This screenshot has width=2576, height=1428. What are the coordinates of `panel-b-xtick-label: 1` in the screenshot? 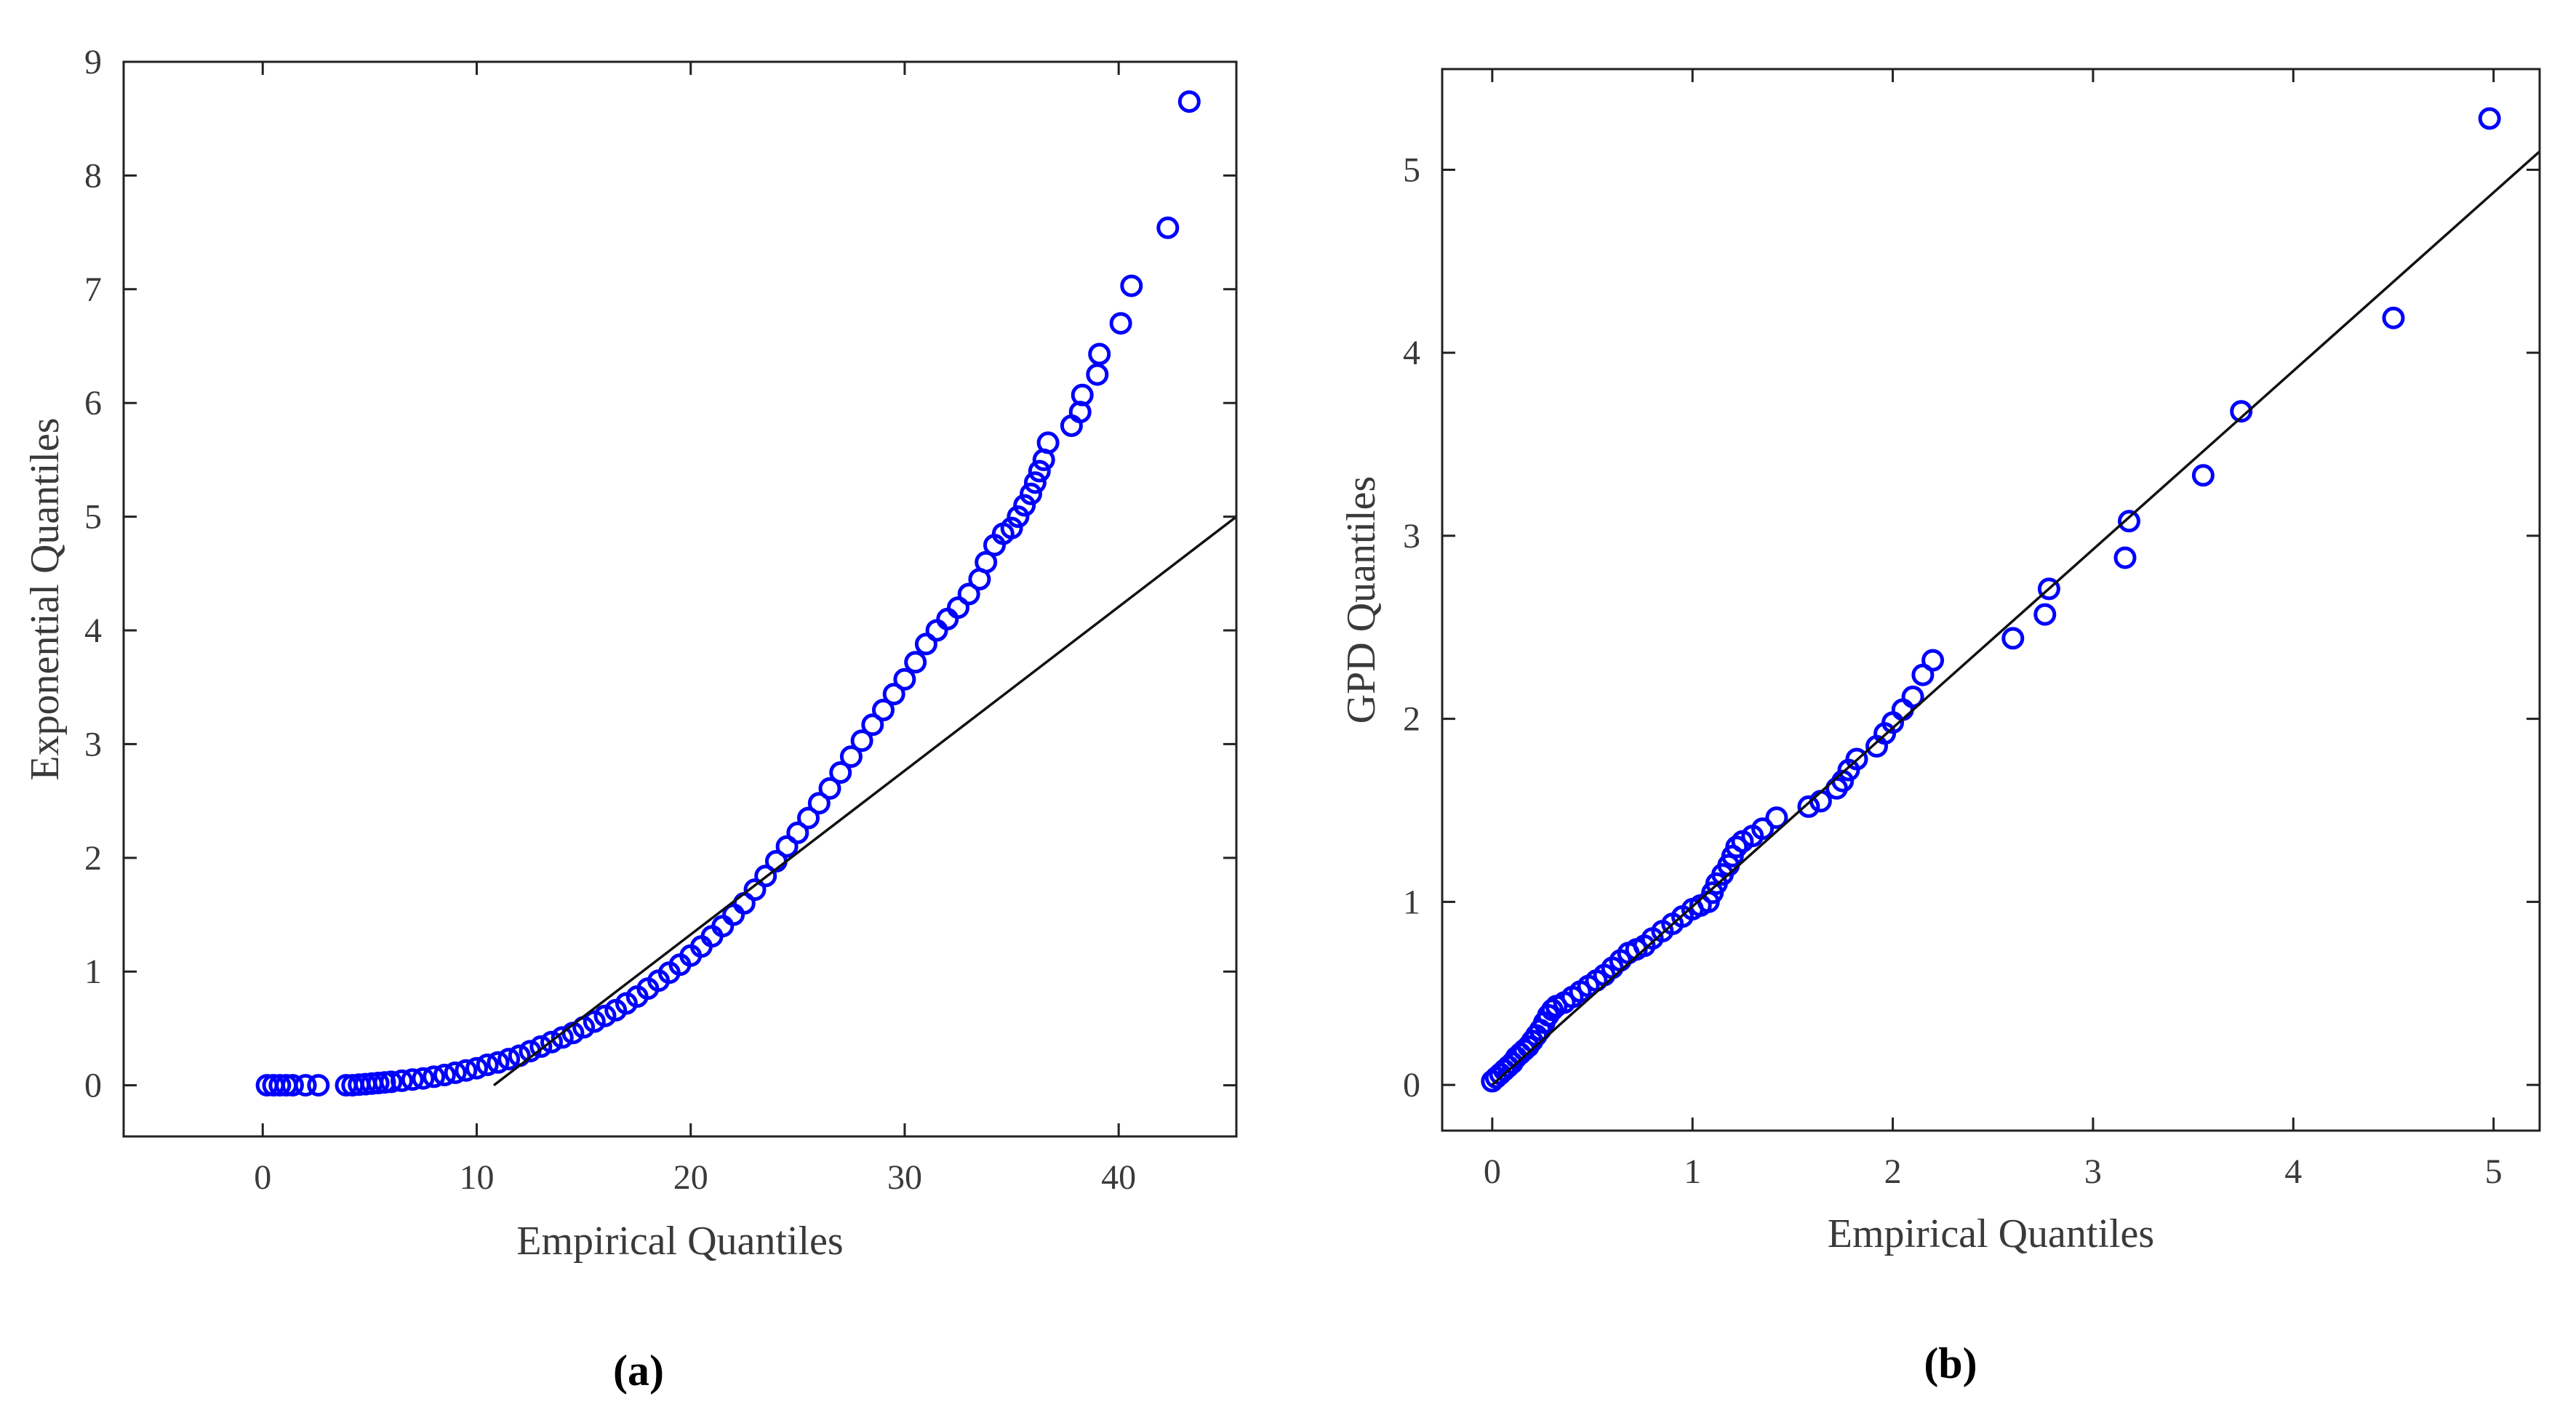 It's located at (1692, 1171).